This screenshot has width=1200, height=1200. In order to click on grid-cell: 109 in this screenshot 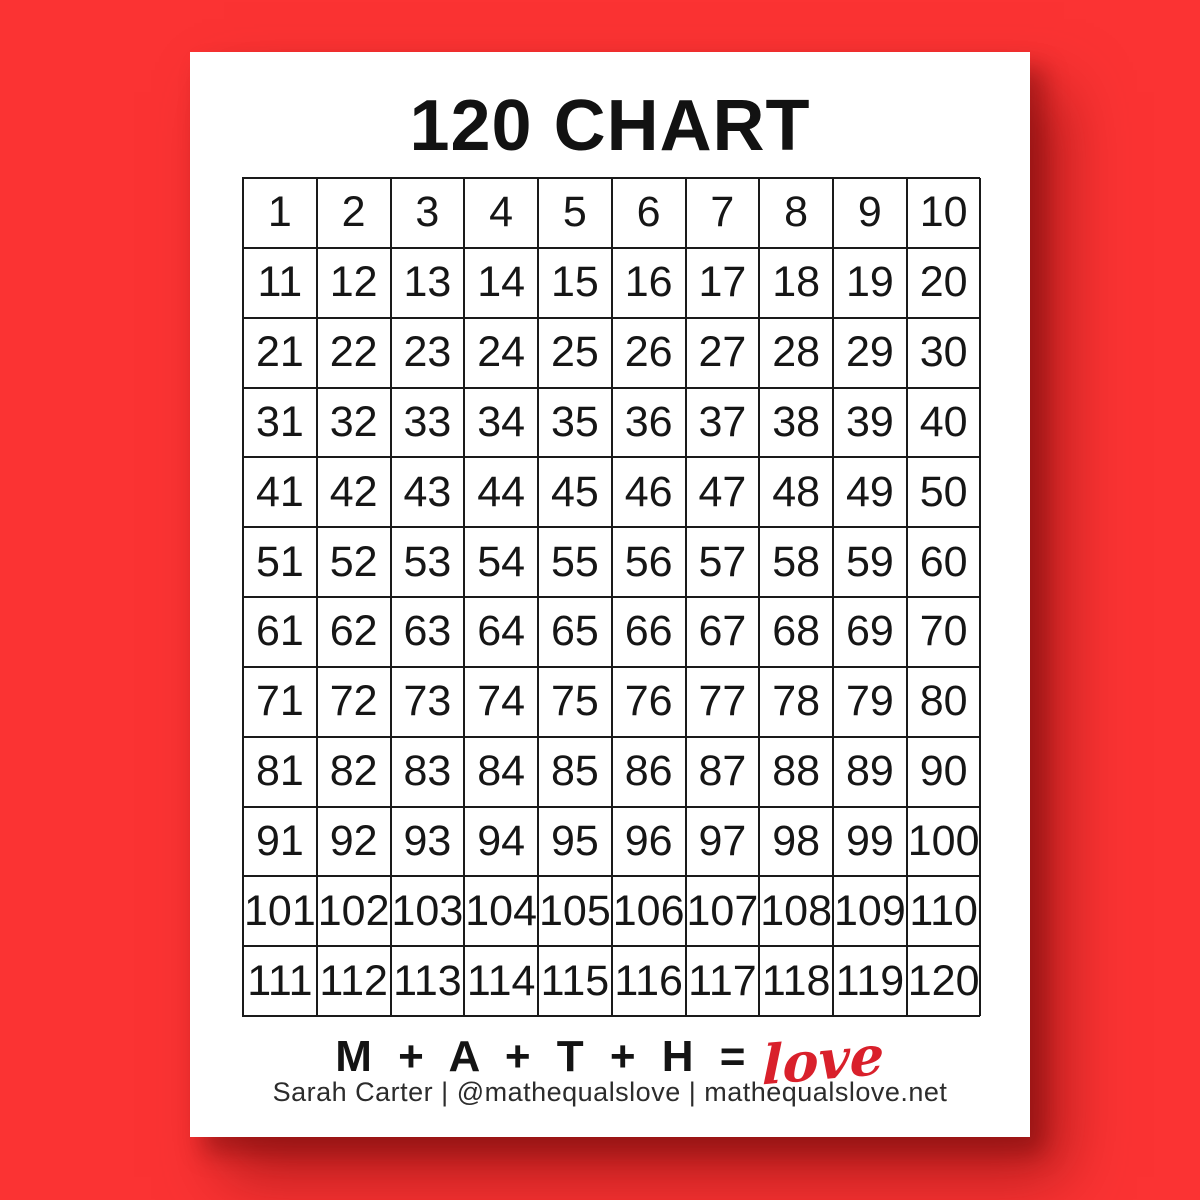, I will do `click(870, 911)`.